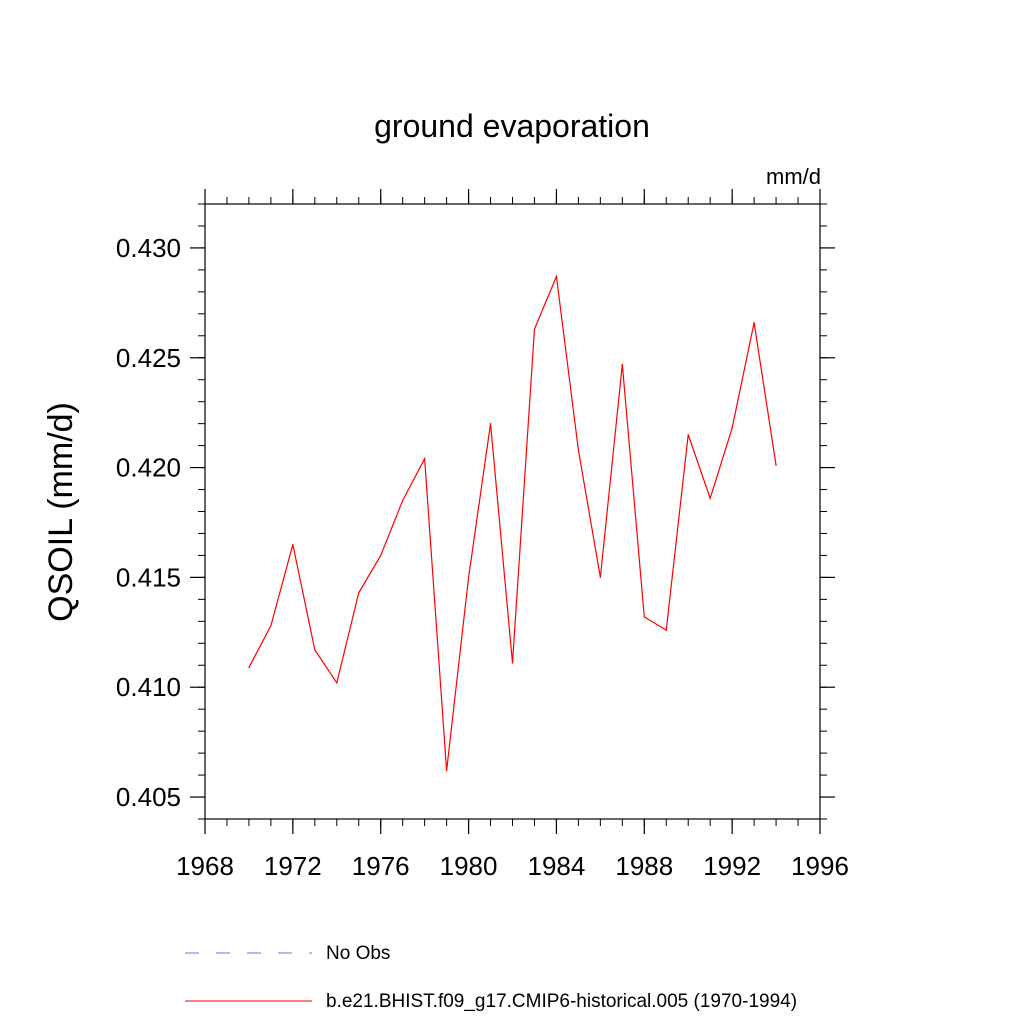  I want to click on x-tick-label: 1984, so click(557, 866).